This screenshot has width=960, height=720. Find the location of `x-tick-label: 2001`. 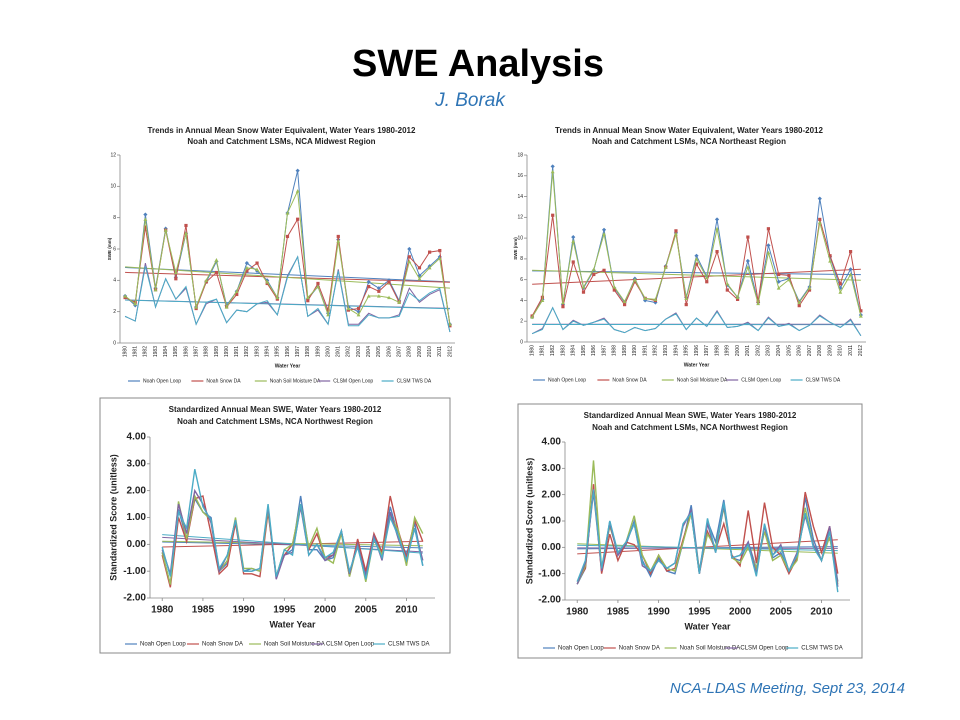

x-tick-label: 2001 is located at coordinates (748, 350).